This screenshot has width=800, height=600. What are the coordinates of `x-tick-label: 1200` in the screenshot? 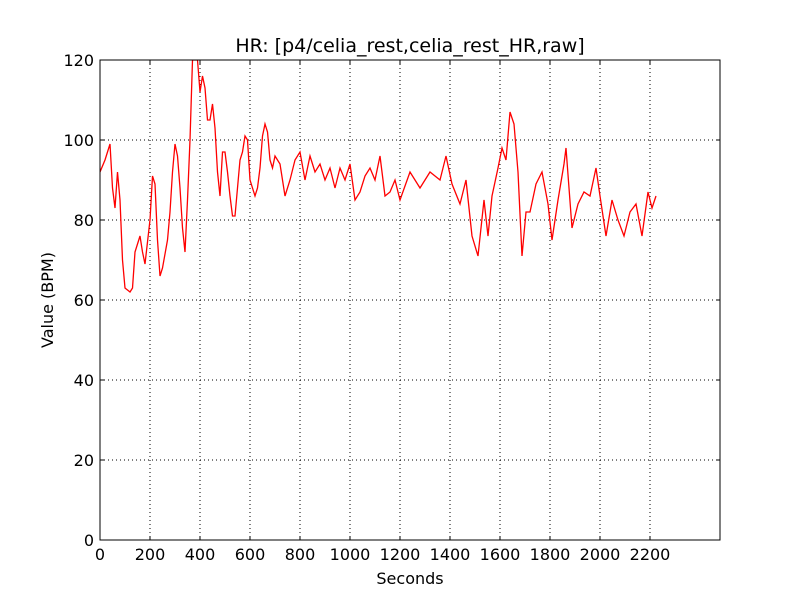 It's located at (400, 554).